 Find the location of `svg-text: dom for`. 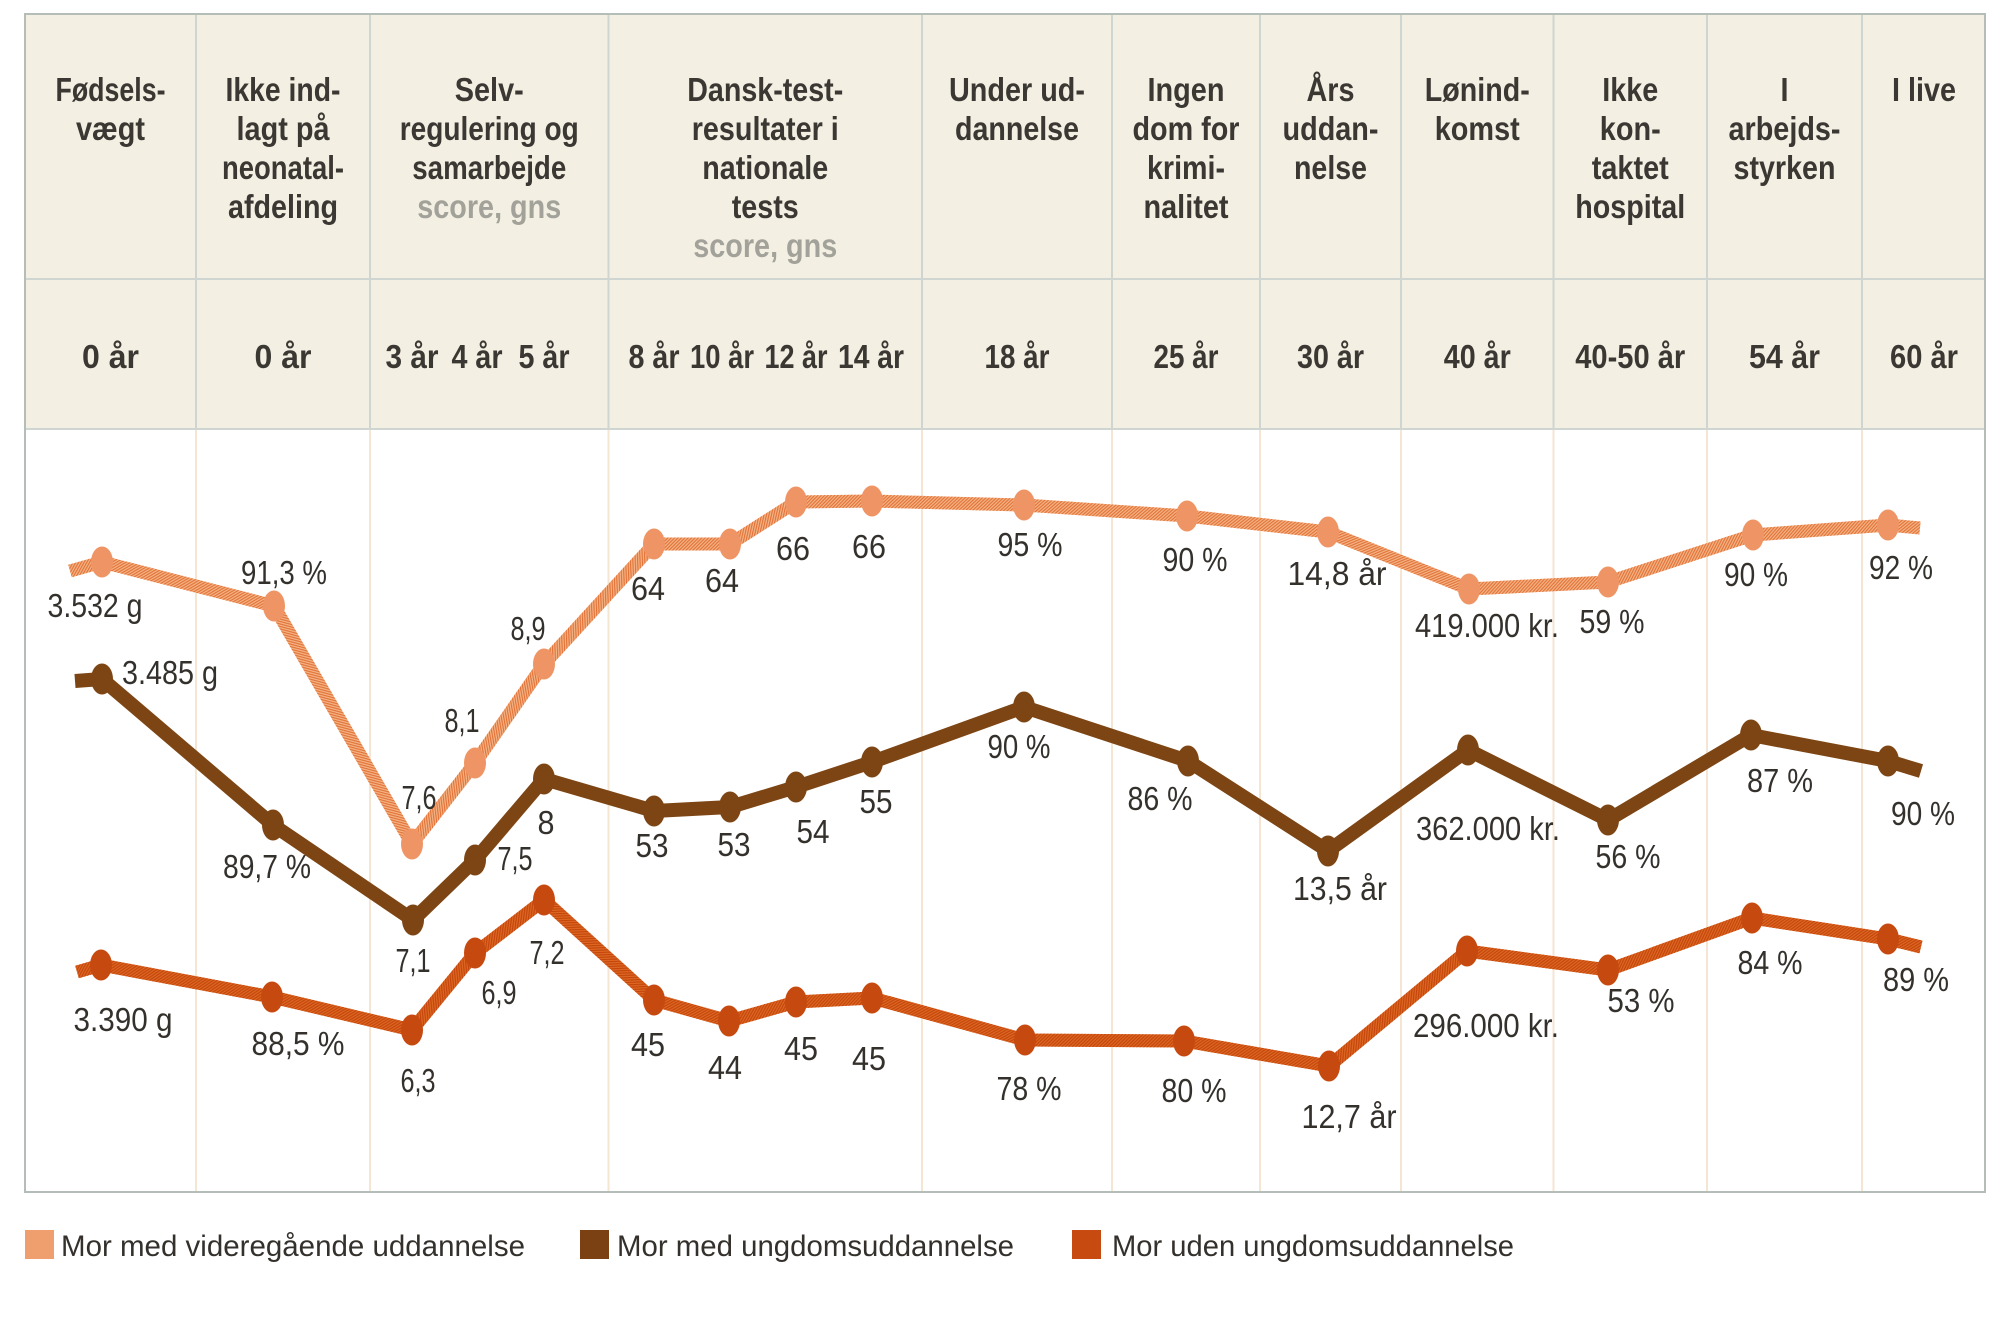

svg-text: dom for is located at coordinates (1186, 128).